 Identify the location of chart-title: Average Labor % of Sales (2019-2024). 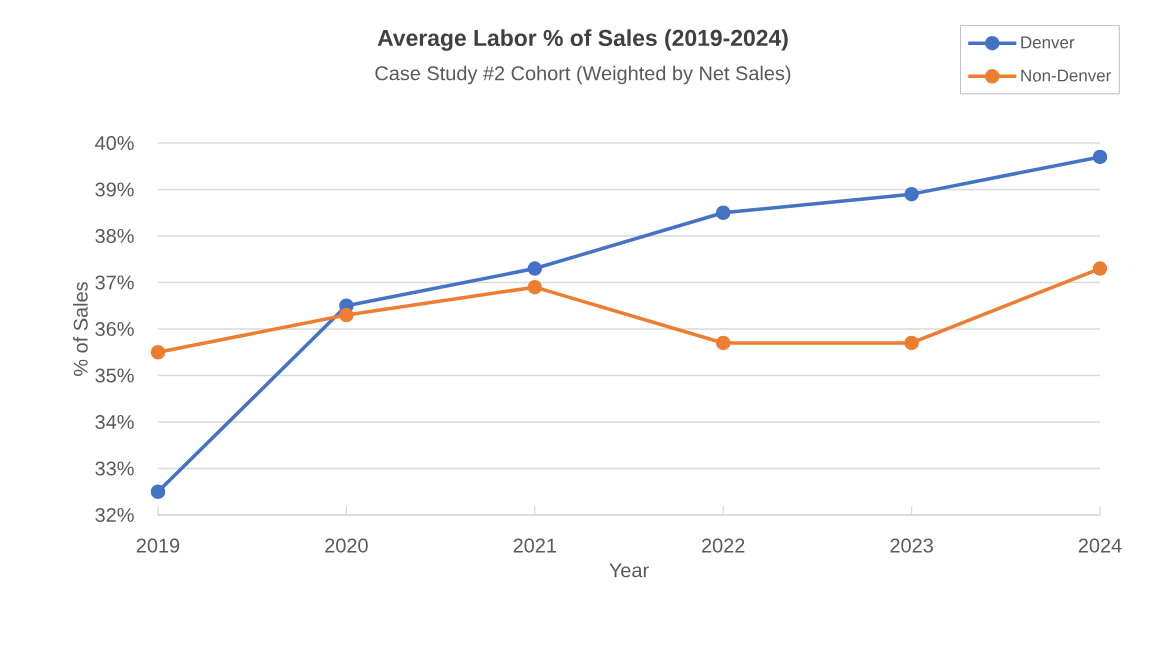
(582, 40).